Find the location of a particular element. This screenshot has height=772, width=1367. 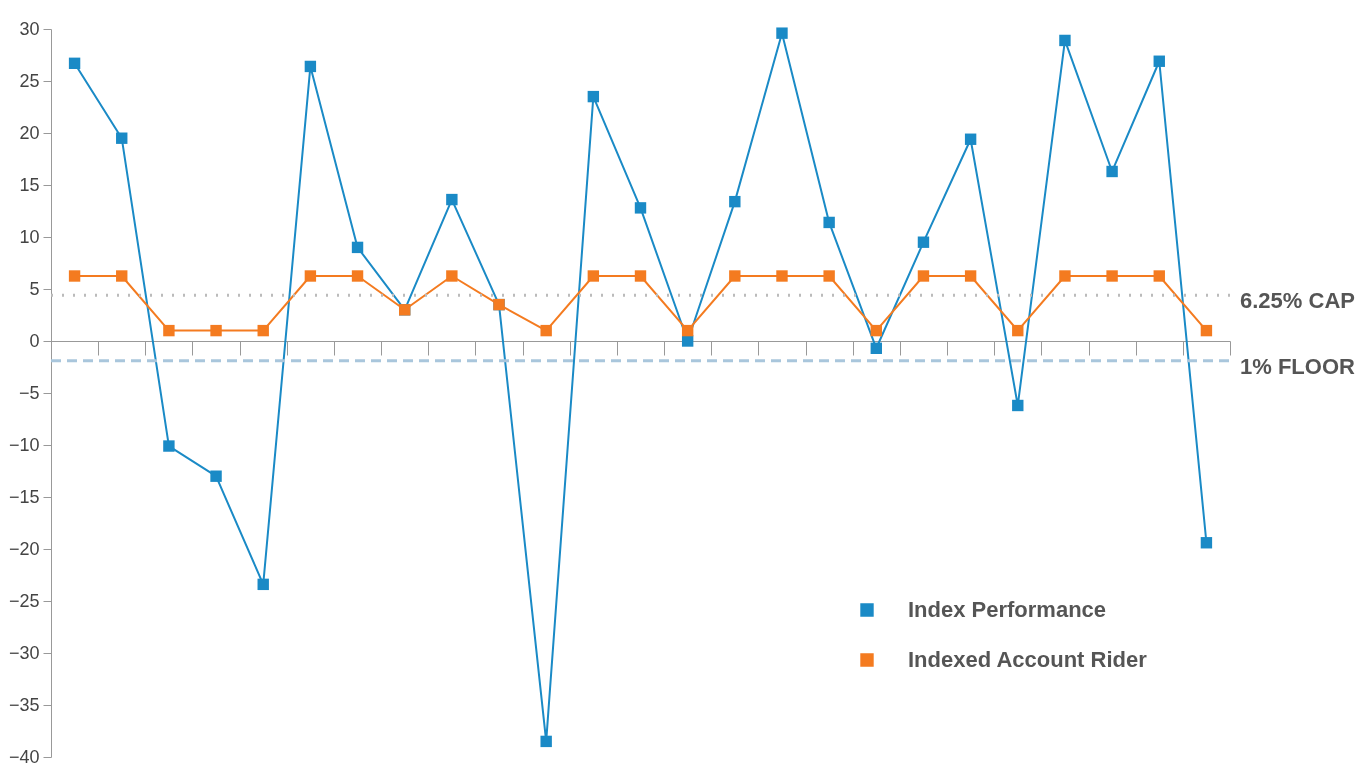

y-tick-label: 20 is located at coordinates (29, 132).